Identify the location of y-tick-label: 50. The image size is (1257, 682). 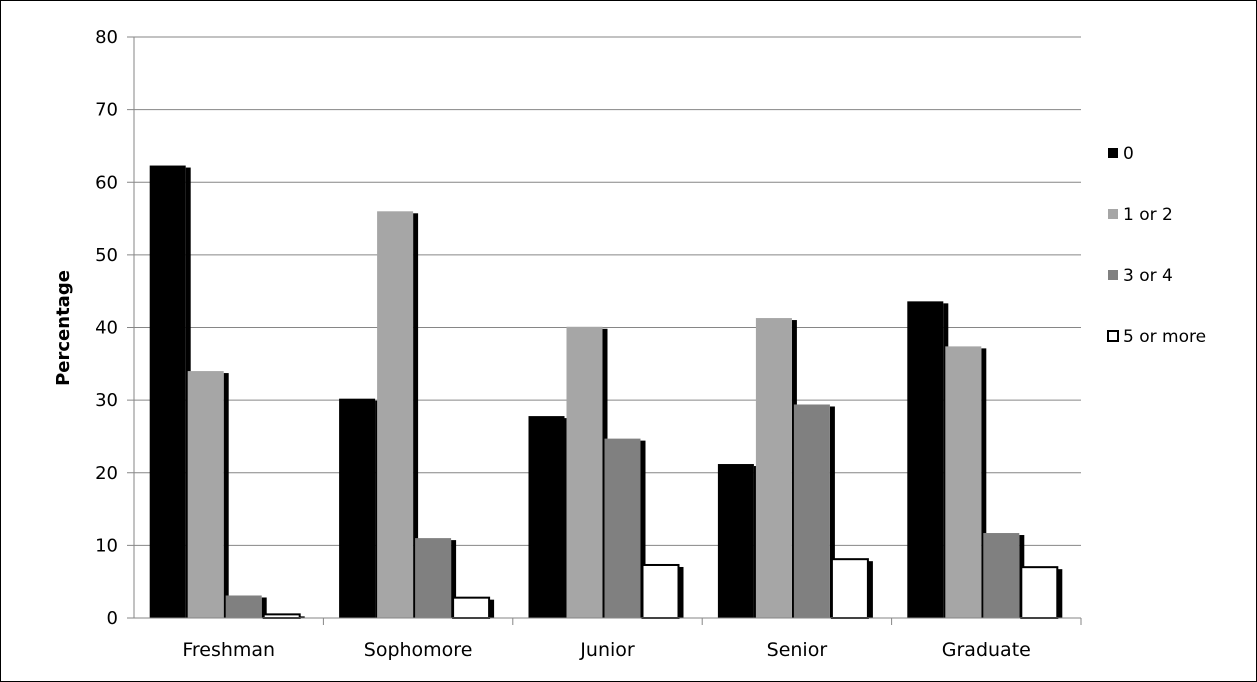
(106, 255).